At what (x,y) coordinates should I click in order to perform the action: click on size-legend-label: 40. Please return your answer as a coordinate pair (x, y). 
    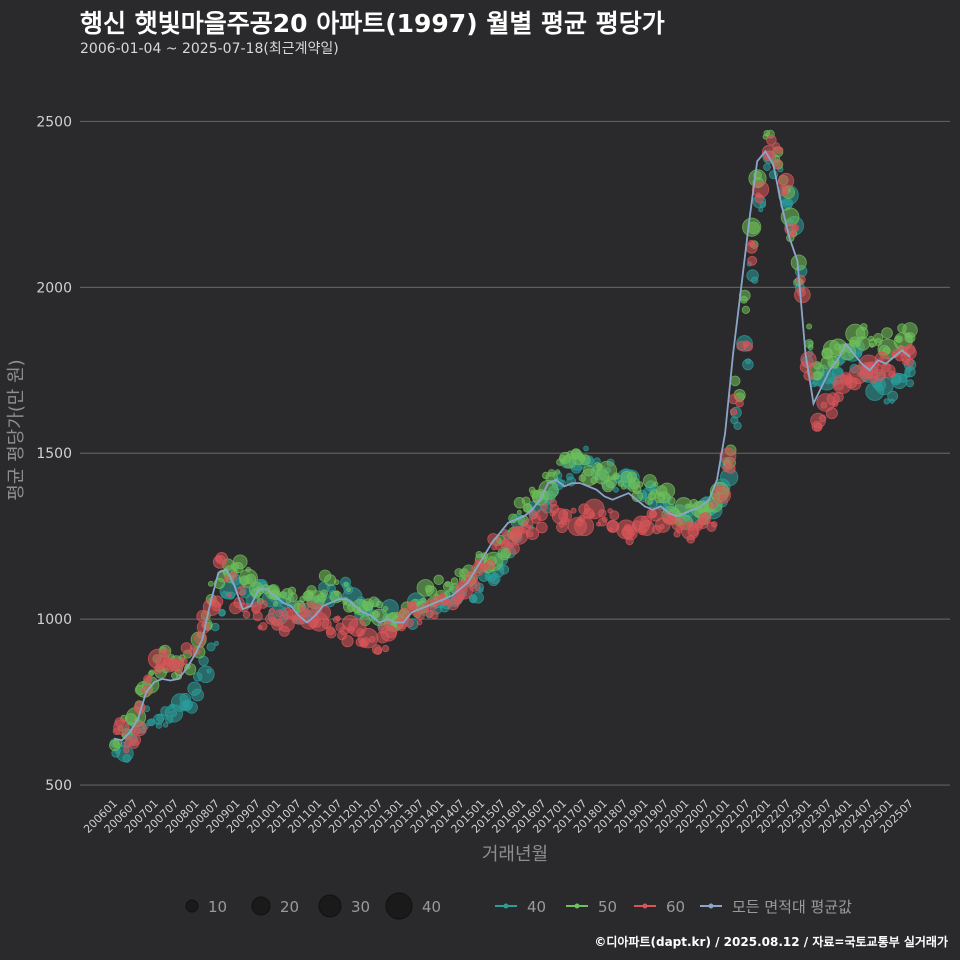
    Looking at the image, I should click on (431, 907).